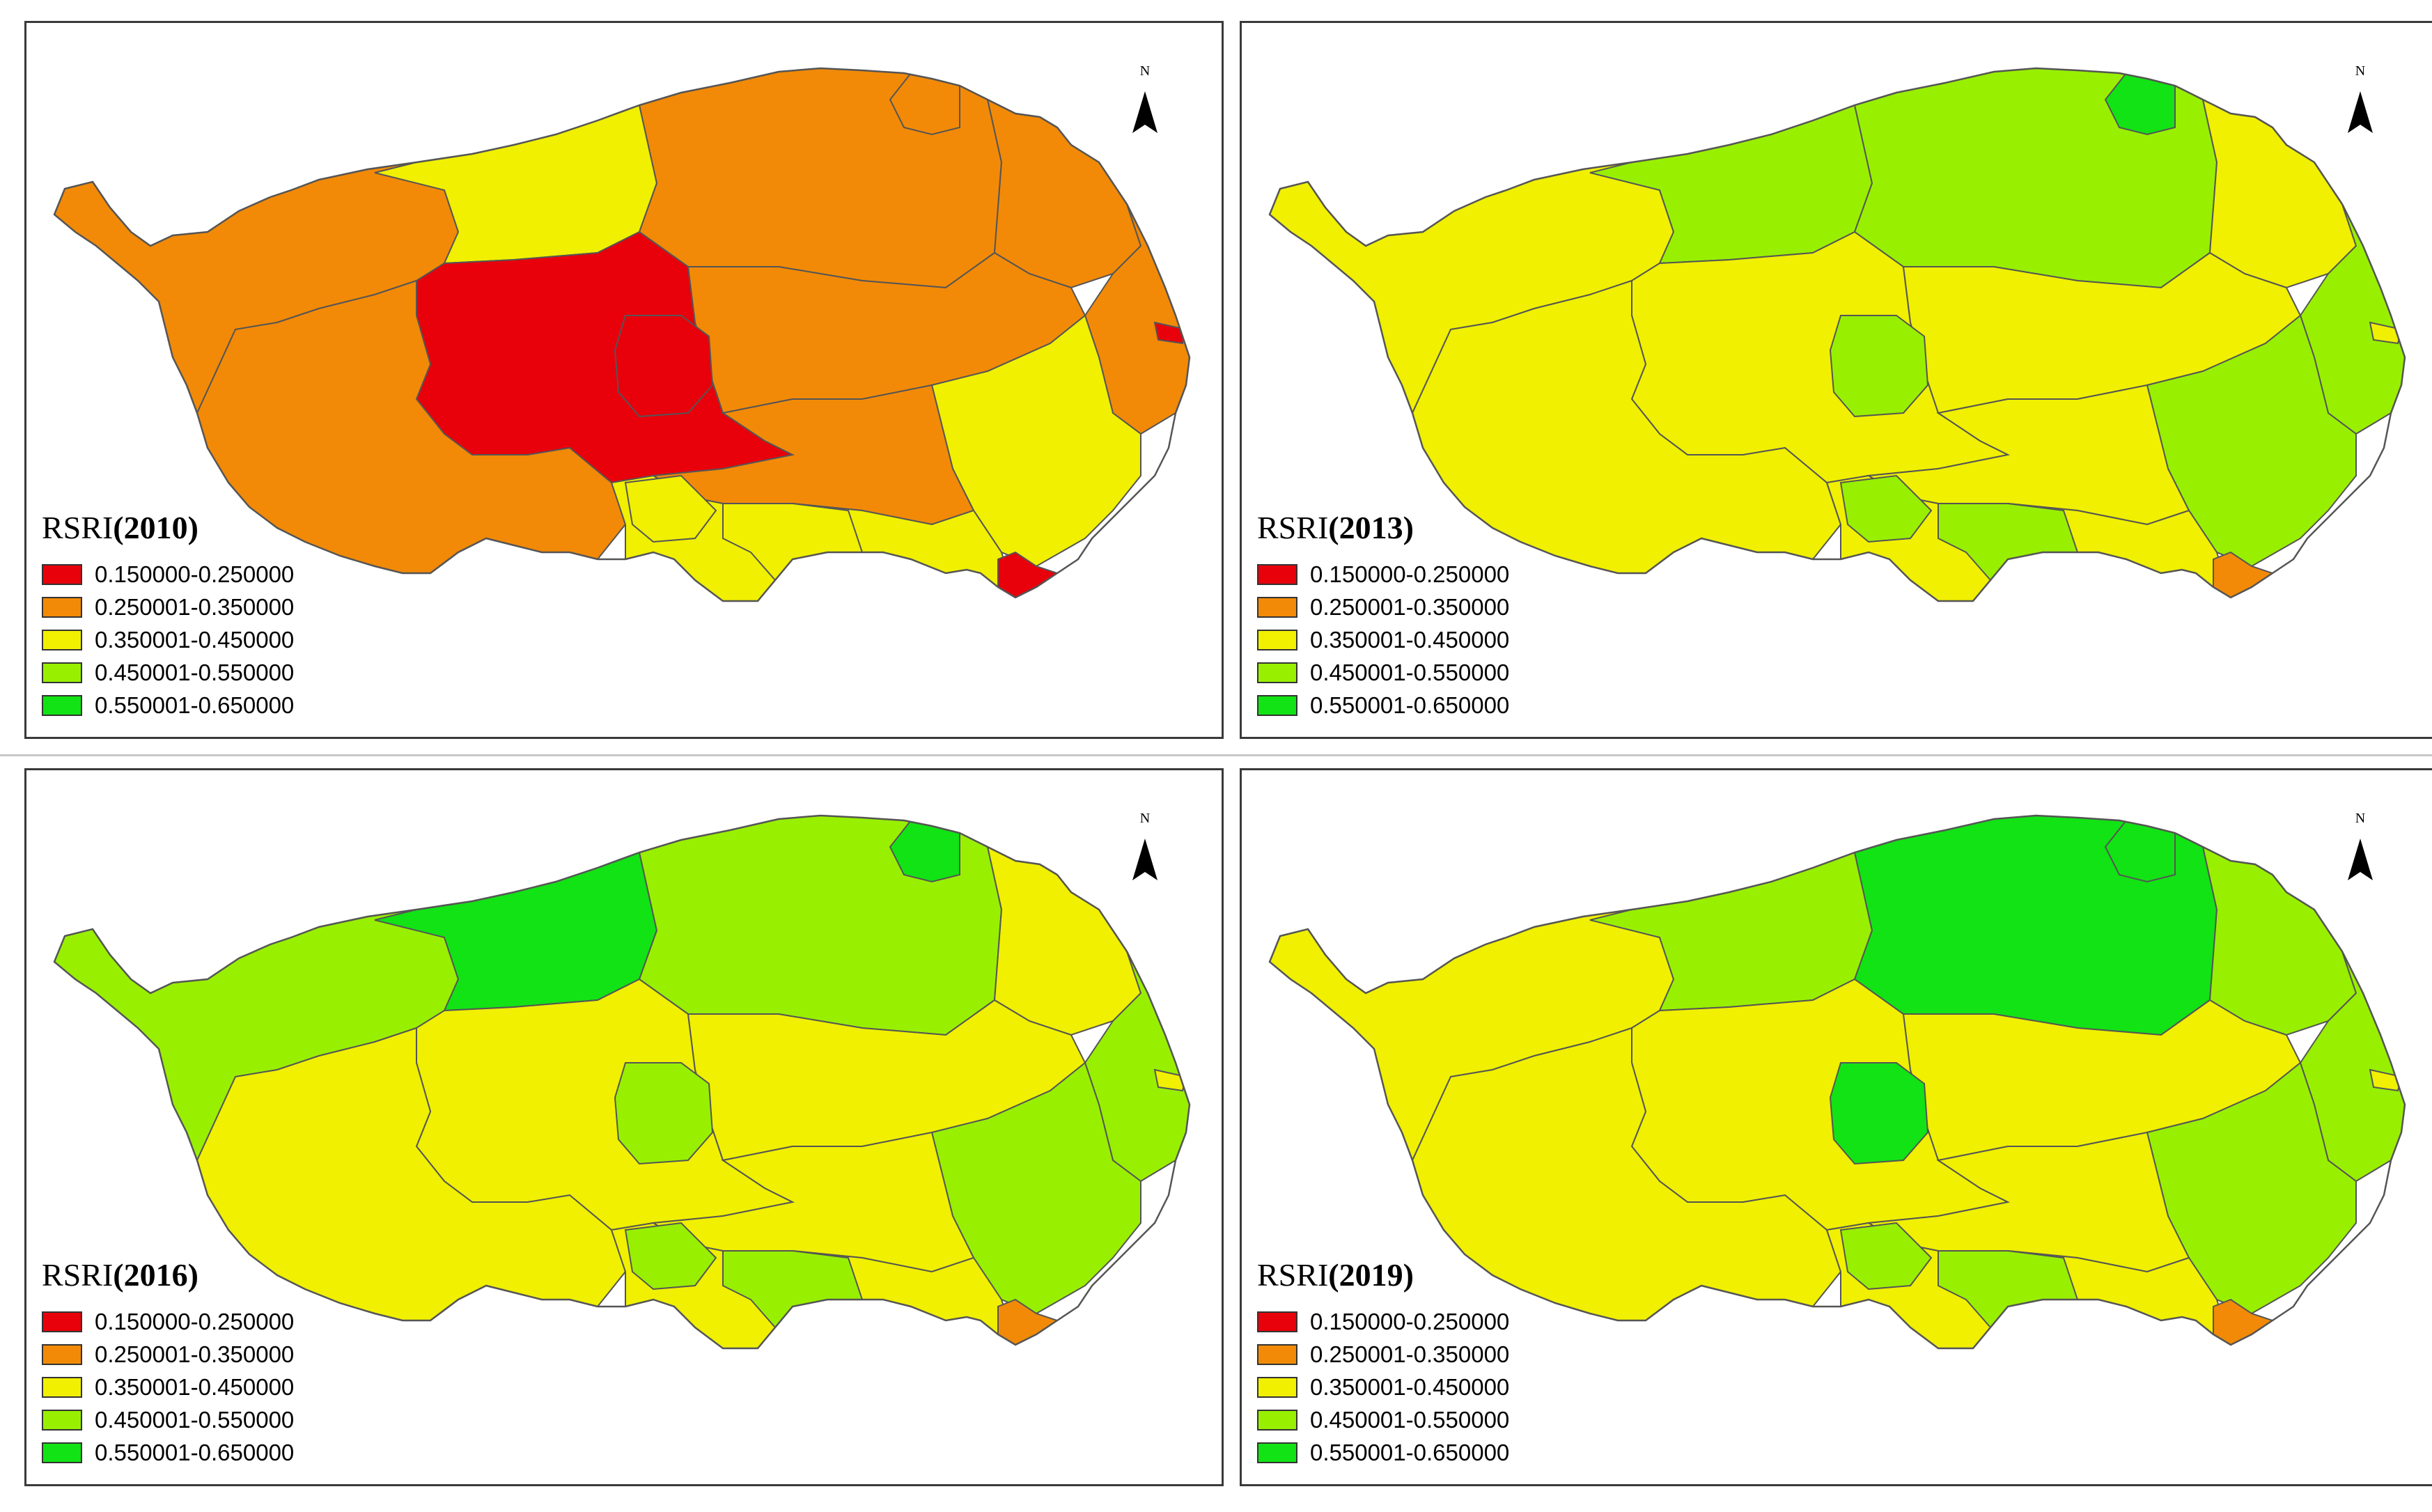 The height and width of the screenshot is (1512, 2432). I want to click on legend-title: RSRI(2013), so click(1383, 528).